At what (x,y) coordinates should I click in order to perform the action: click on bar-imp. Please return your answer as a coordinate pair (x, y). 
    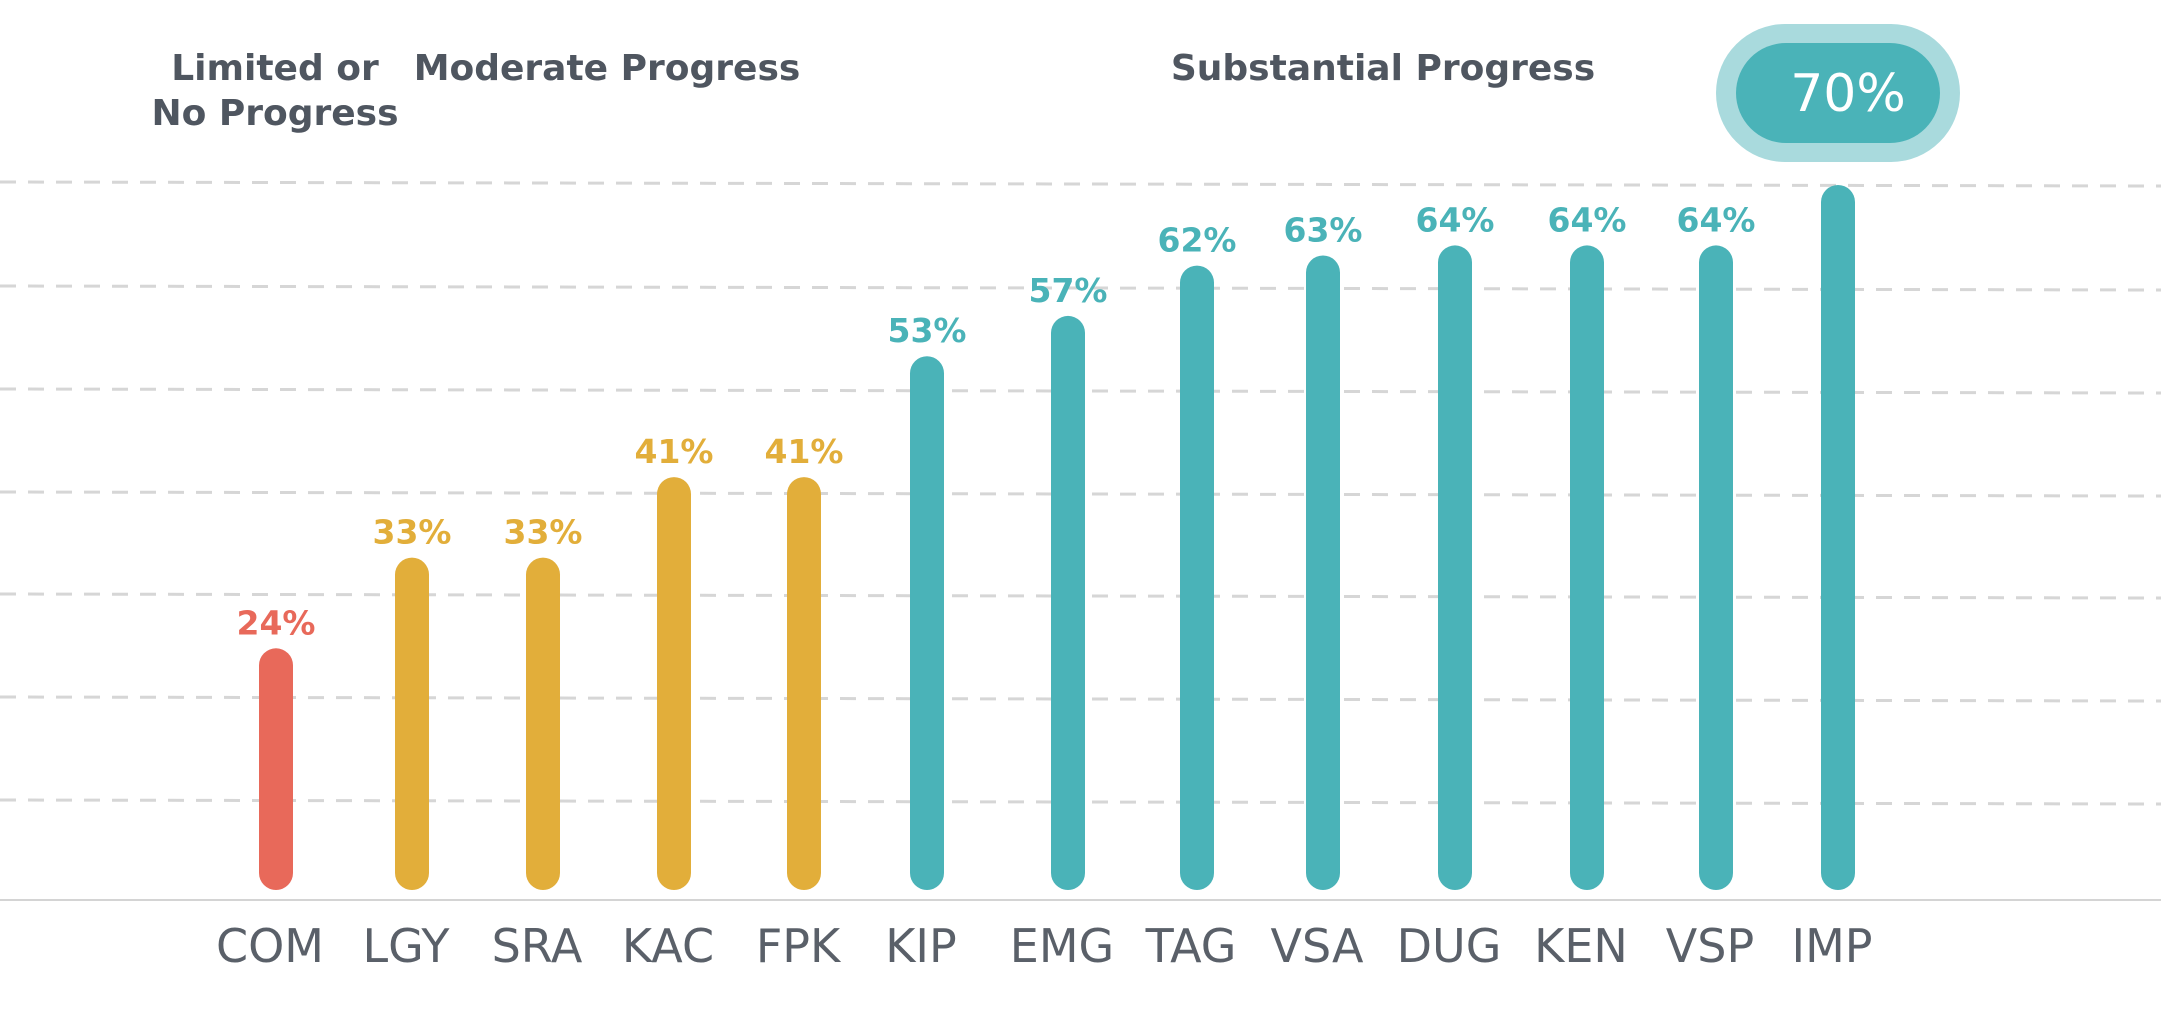
    Looking at the image, I should click on (1838, 537).